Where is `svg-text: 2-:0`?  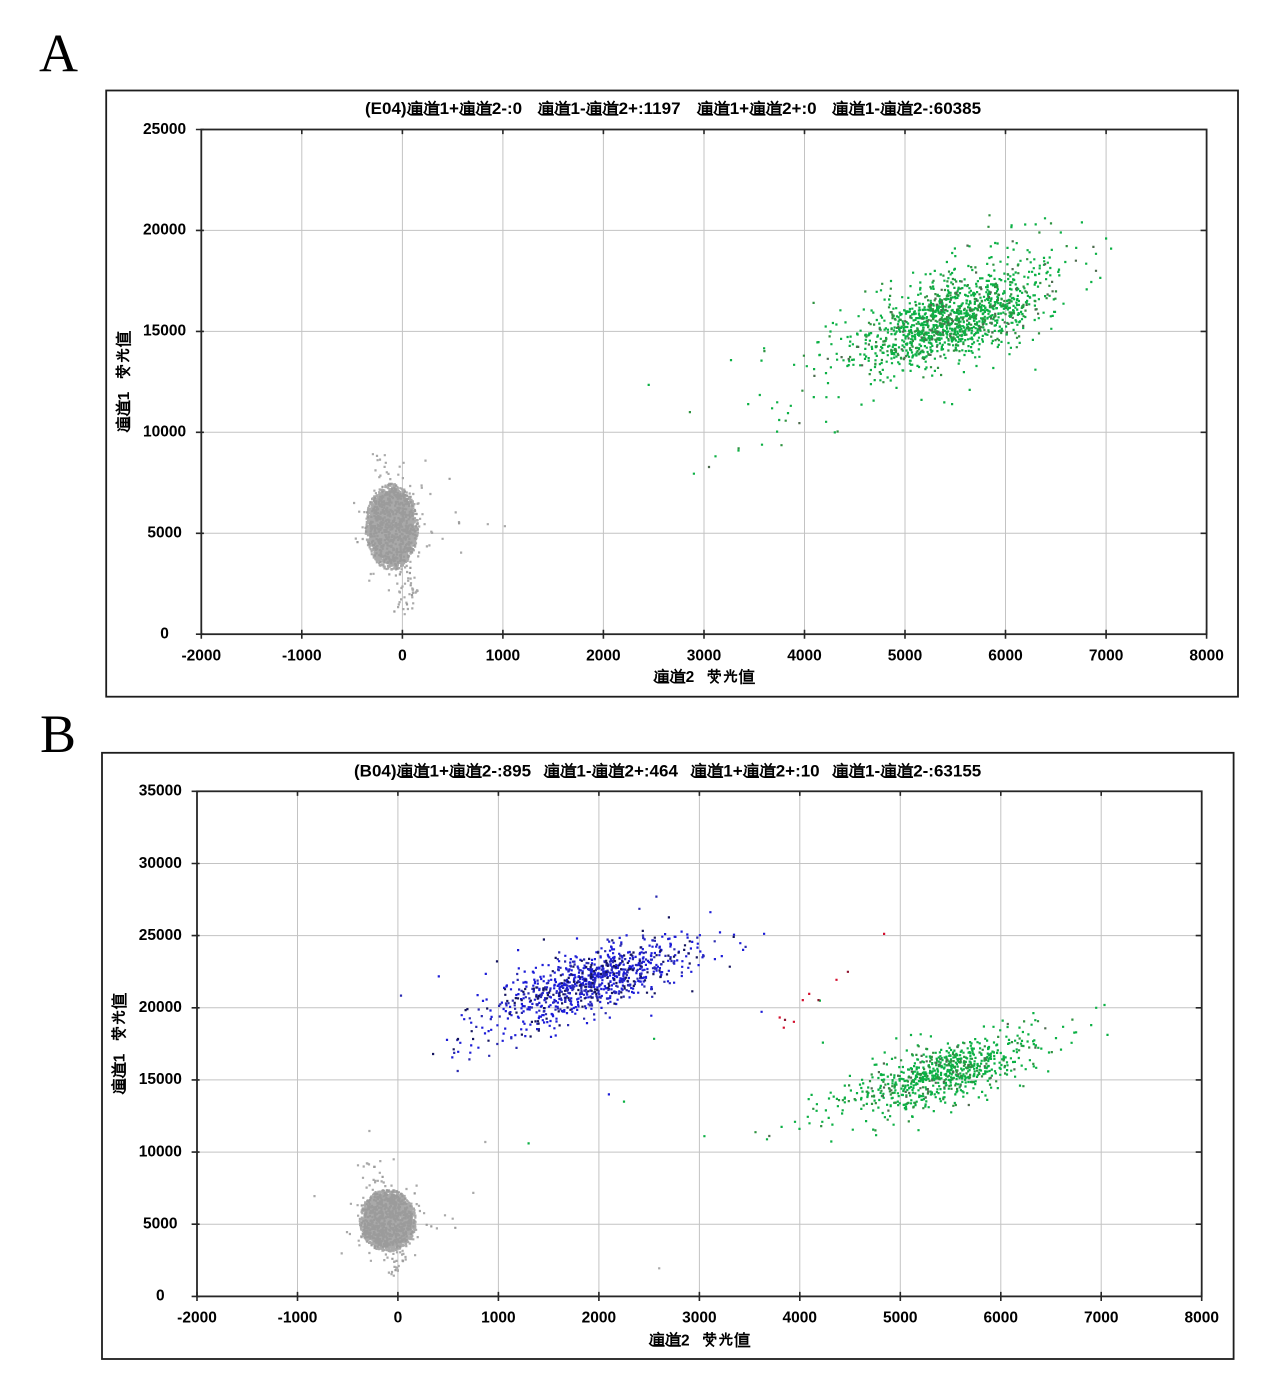
svg-text: 2-:0 is located at coordinates (507, 108).